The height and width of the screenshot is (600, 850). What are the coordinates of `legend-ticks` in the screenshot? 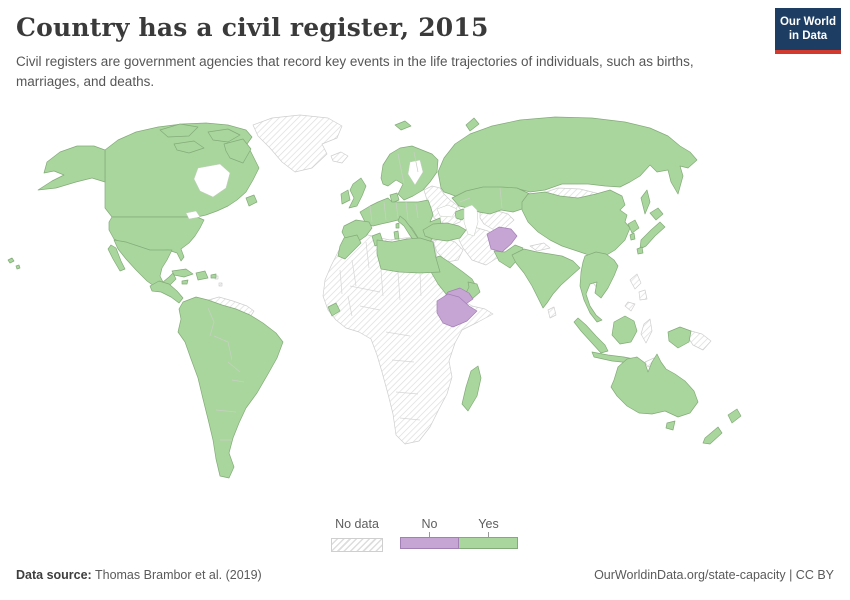 It's located at (459, 534).